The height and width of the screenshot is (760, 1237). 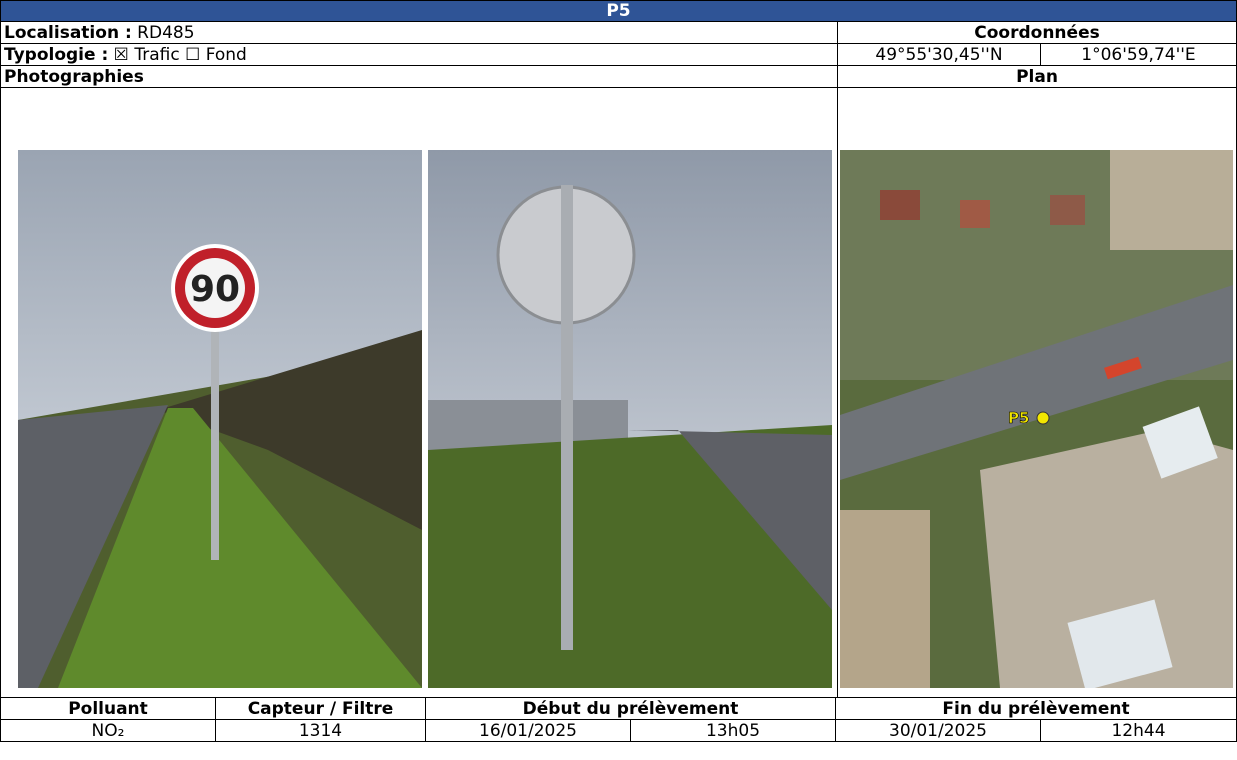 I want to click on table-cell: 12h44, so click(x=1138, y=730).